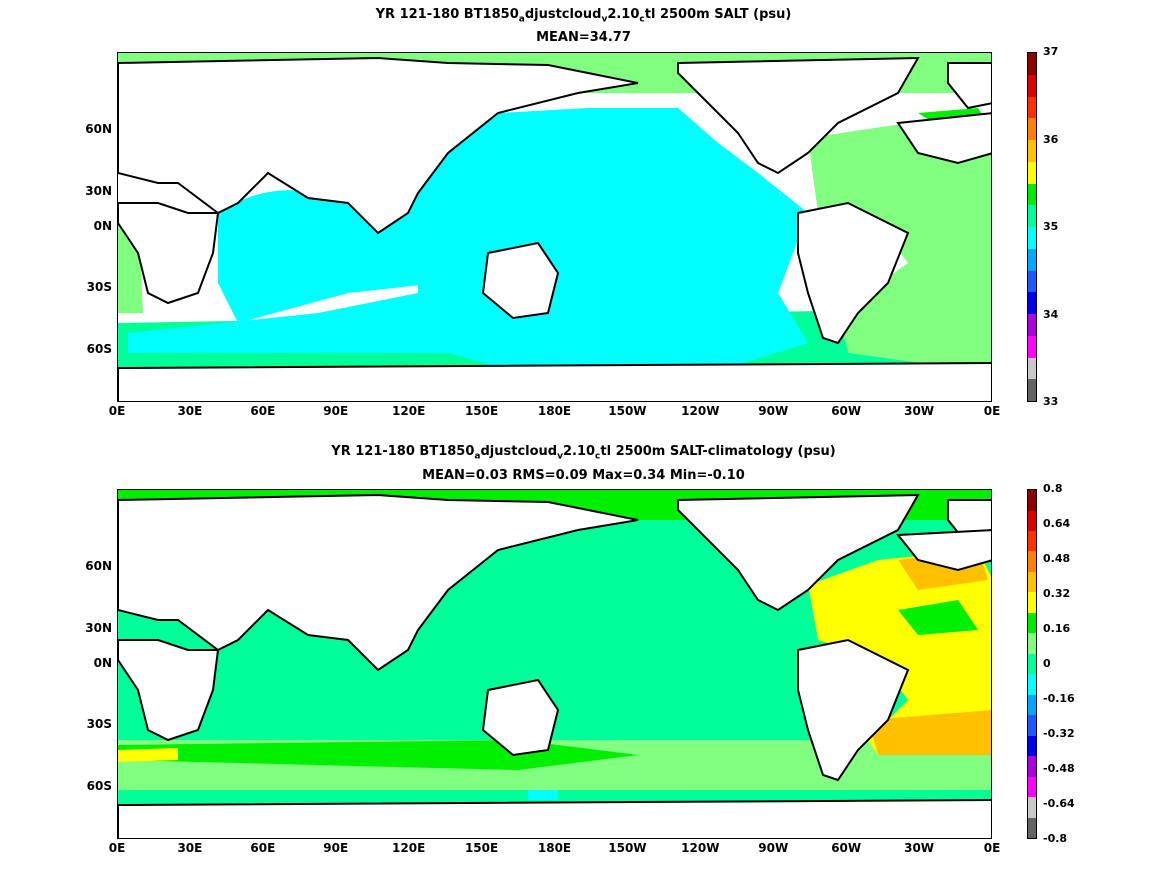 Image resolution: width=1167 pixels, height=875 pixels. I want to click on bottom-lon-label-30E: 30E, so click(190, 848).